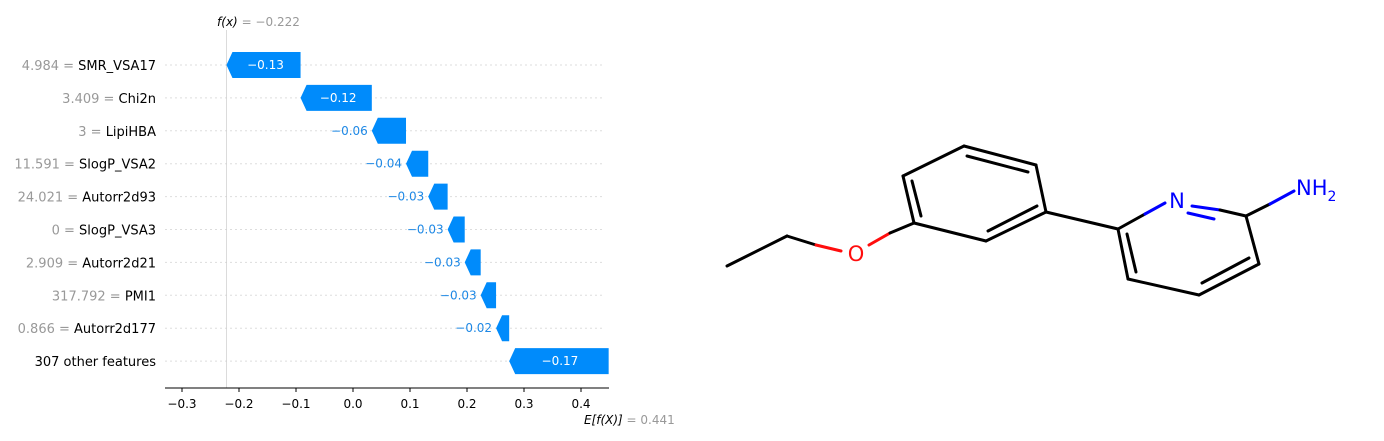  I want to click on expected-value-label: E[f(X)] = 0.441, so click(629, 420).